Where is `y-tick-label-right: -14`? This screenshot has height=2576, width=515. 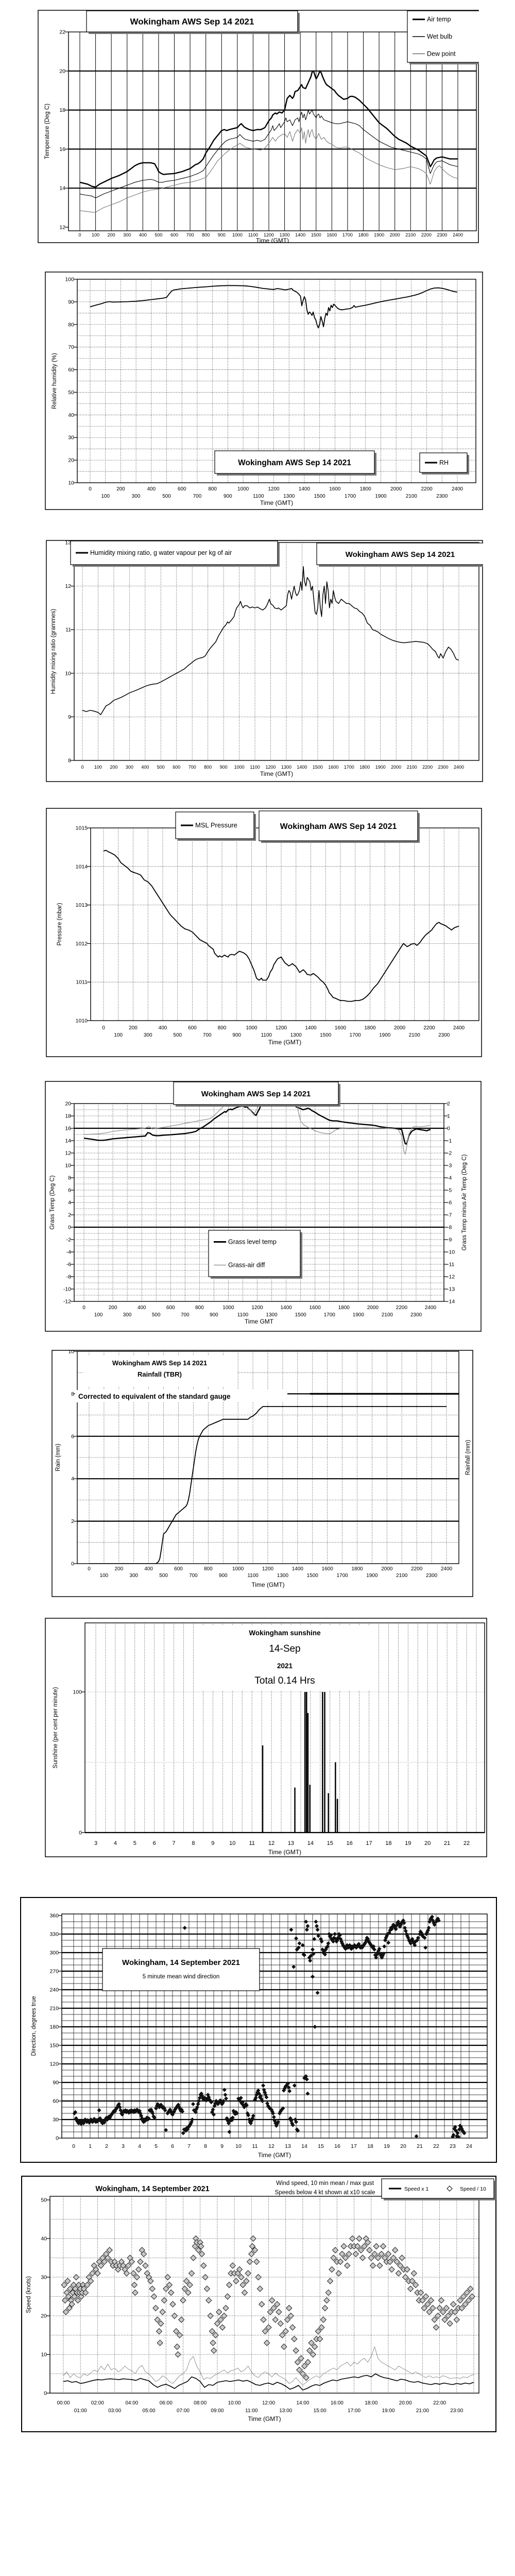
y-tick-label-right: -14 is located at coordinates (451, 1302).